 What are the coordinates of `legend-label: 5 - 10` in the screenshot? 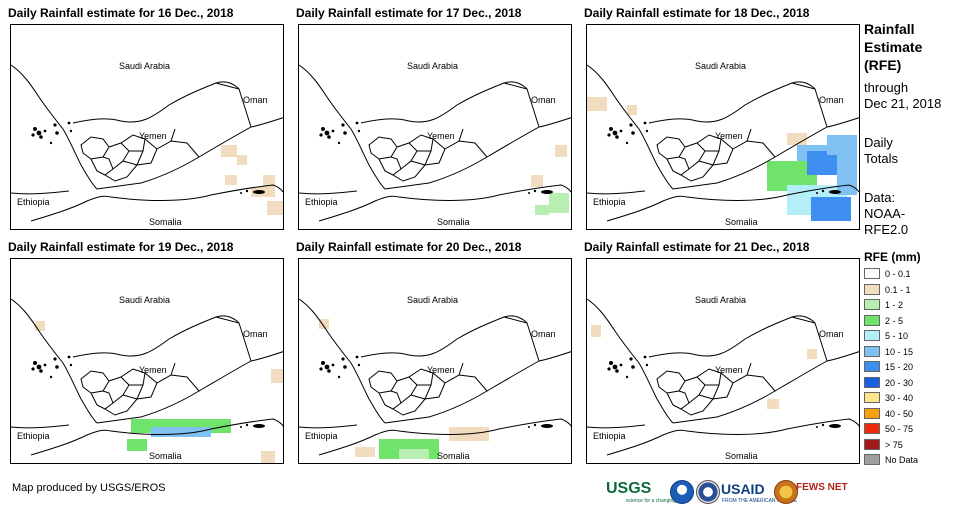 It's located at (897, 336).